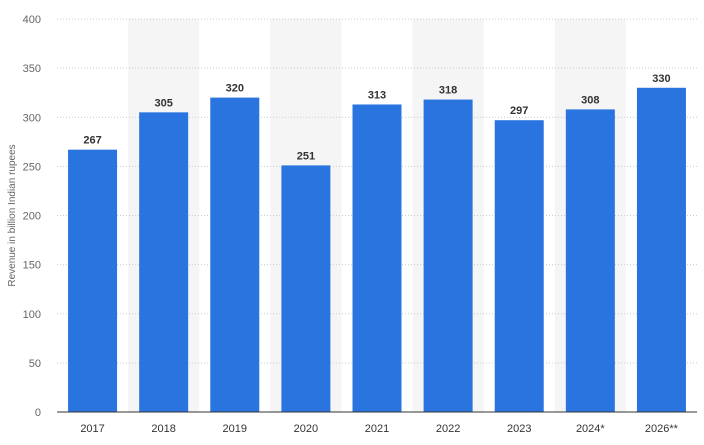 The width and height of the screenshot is (704, 445). What do you see at coordinates (590, 260) in the screenshot?
I see `bar-2024*` at bounding box center [590, 260].